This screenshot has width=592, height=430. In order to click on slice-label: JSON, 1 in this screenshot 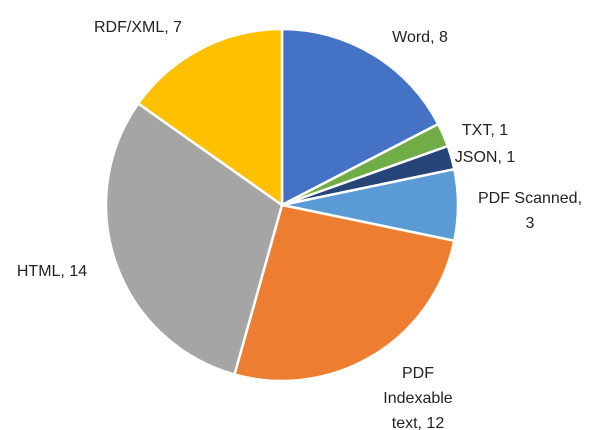, I will do `click(485, 157)`.